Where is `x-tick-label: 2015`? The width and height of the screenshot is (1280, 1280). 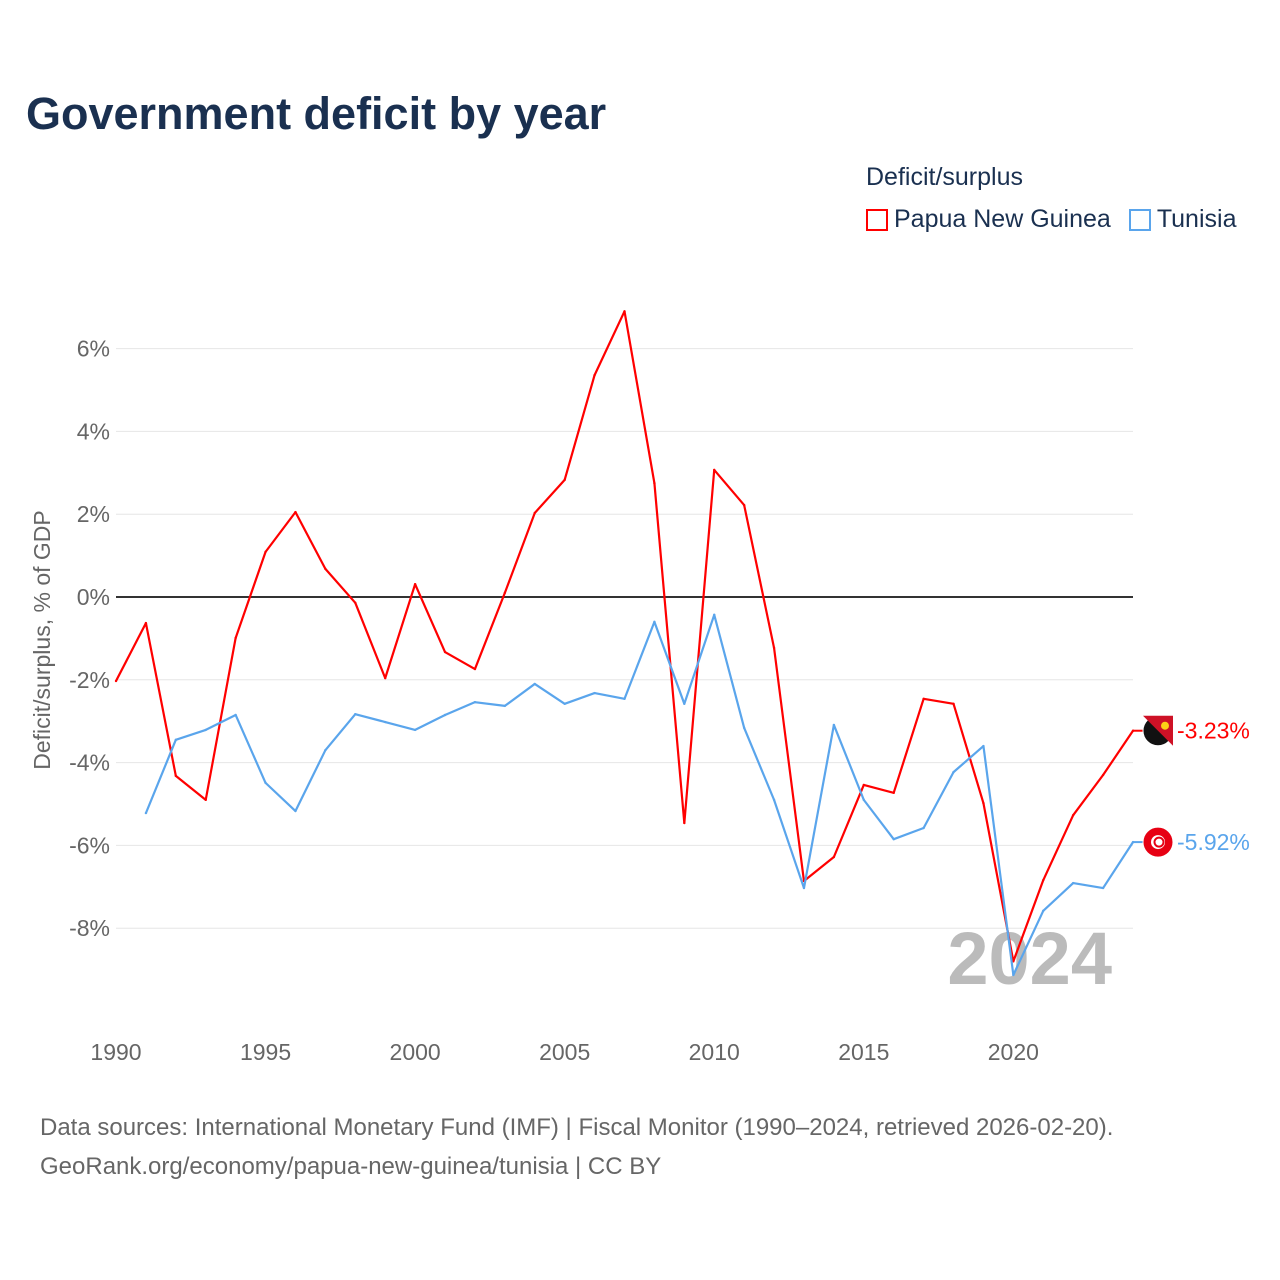
x-tick-label: 2015 is located at coordinates (863, 1052).